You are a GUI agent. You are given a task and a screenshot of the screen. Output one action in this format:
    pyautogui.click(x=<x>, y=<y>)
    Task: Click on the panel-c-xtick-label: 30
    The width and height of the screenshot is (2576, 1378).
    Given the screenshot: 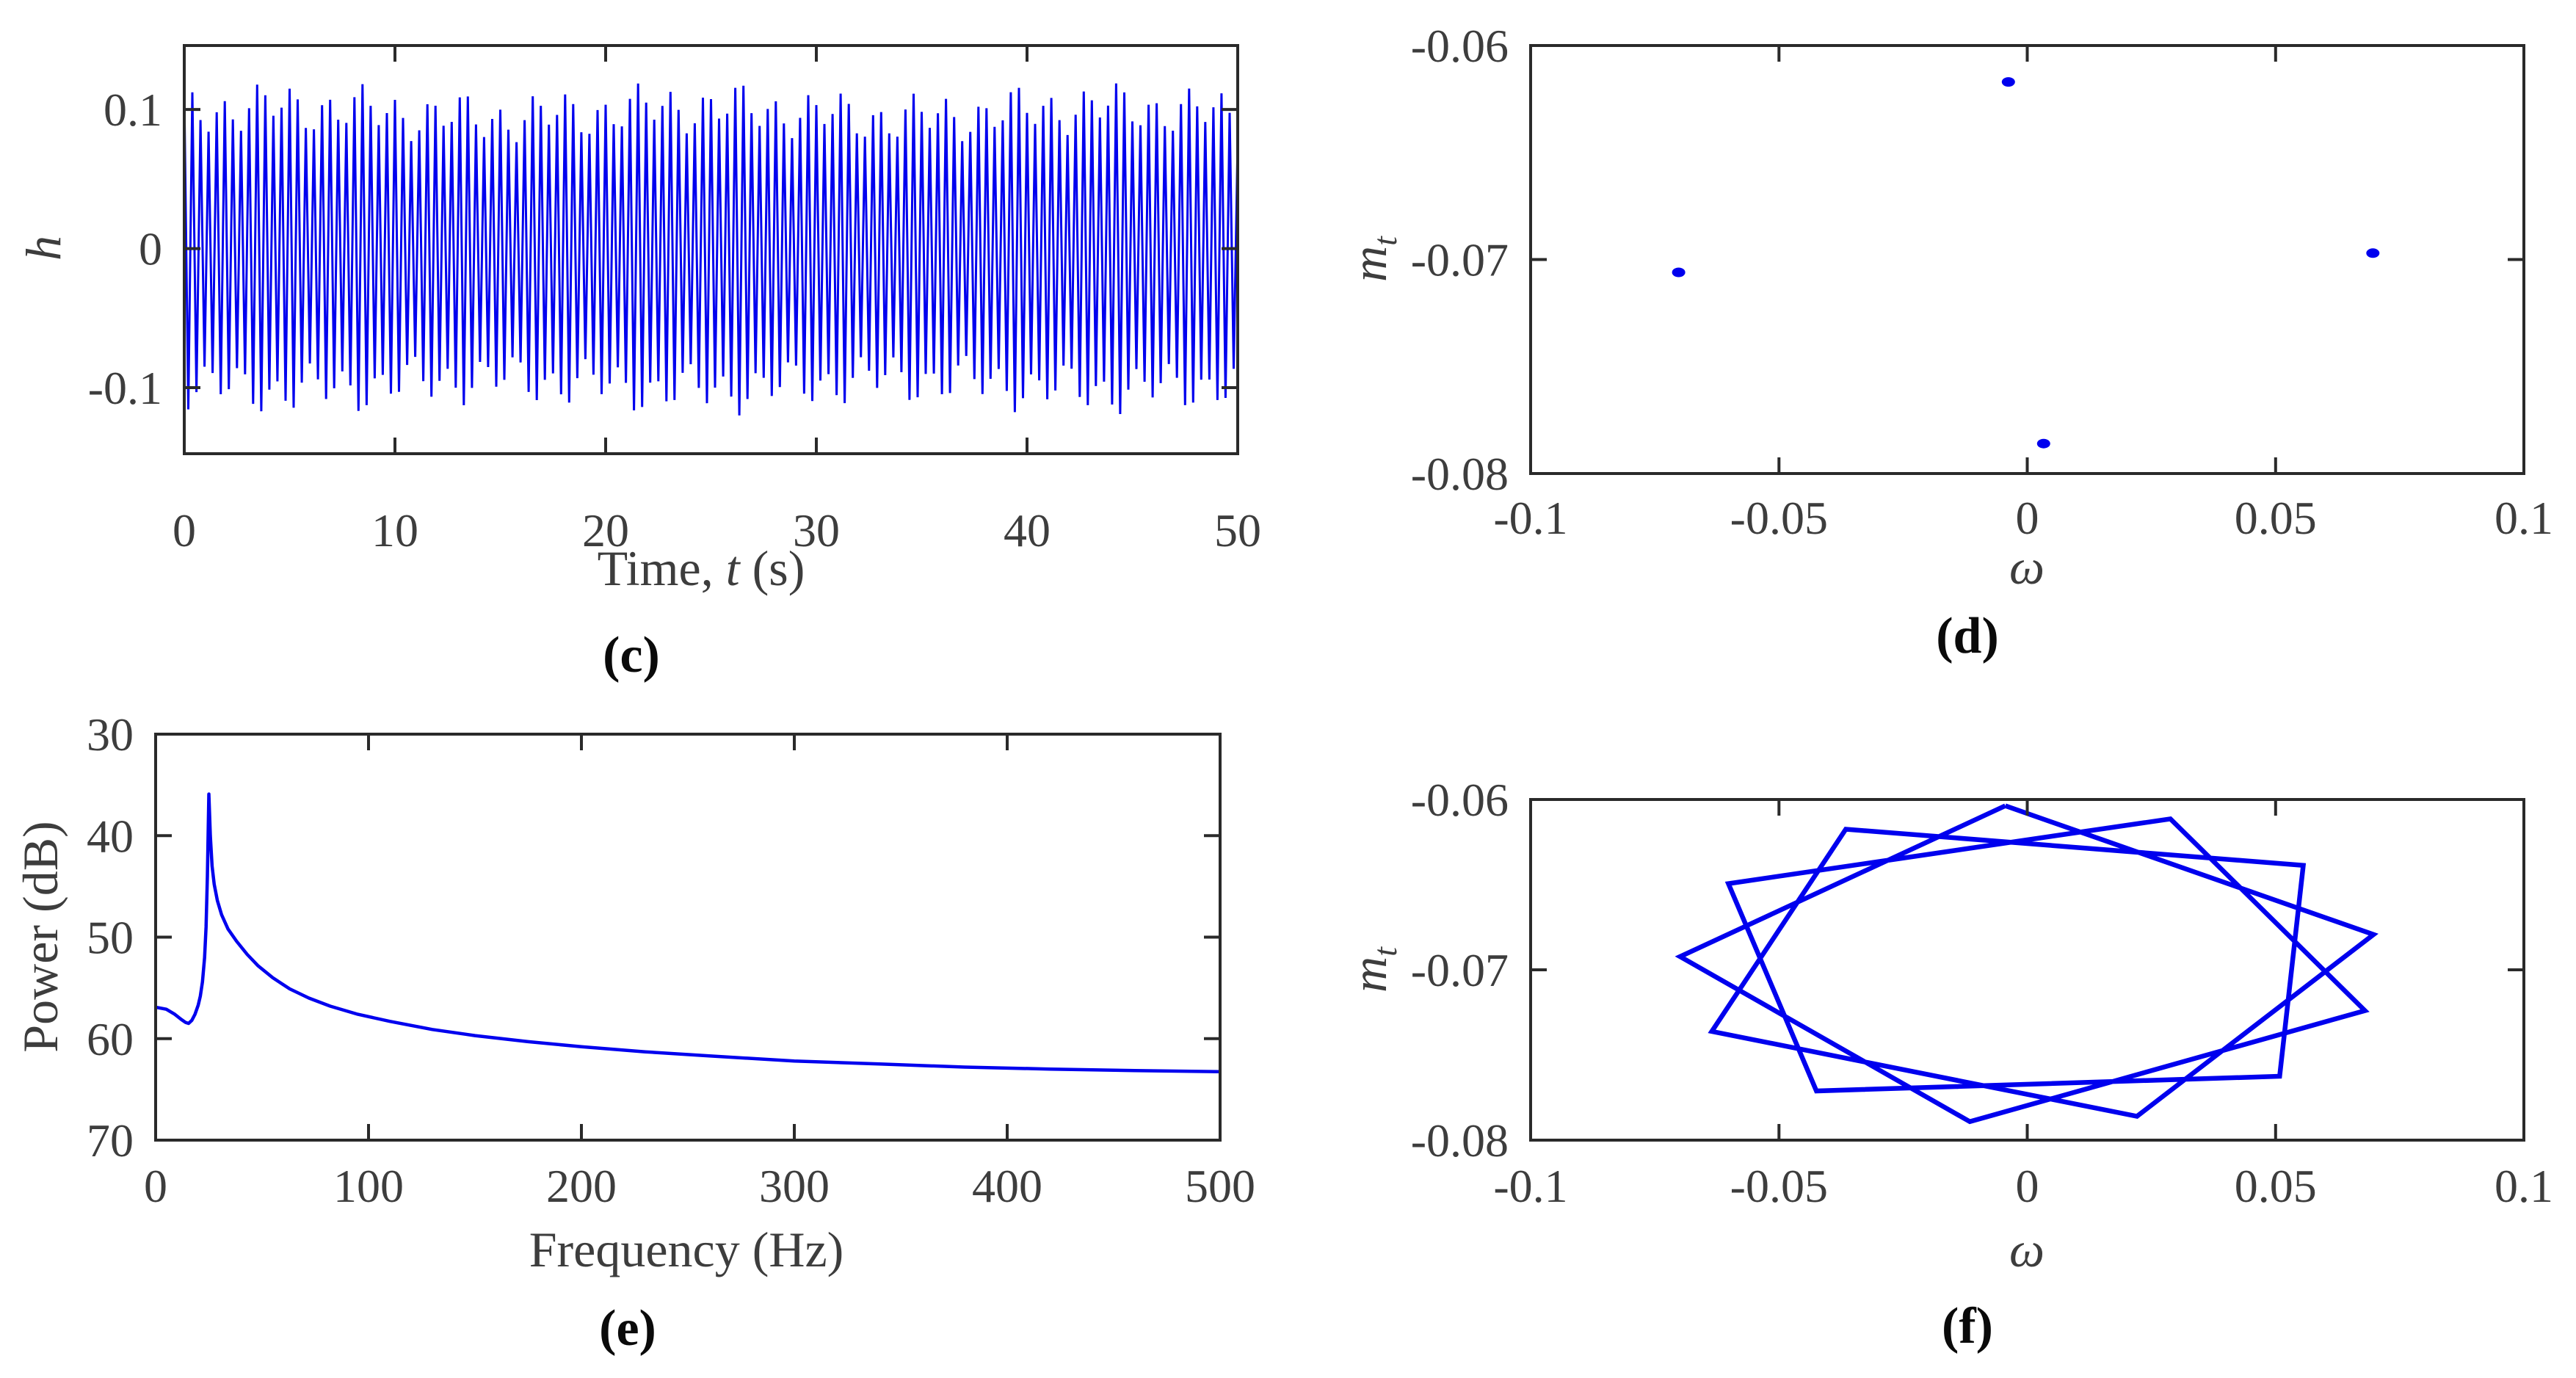 What is the action you would take?
    pyautogui.click(x=817, y=530)
    